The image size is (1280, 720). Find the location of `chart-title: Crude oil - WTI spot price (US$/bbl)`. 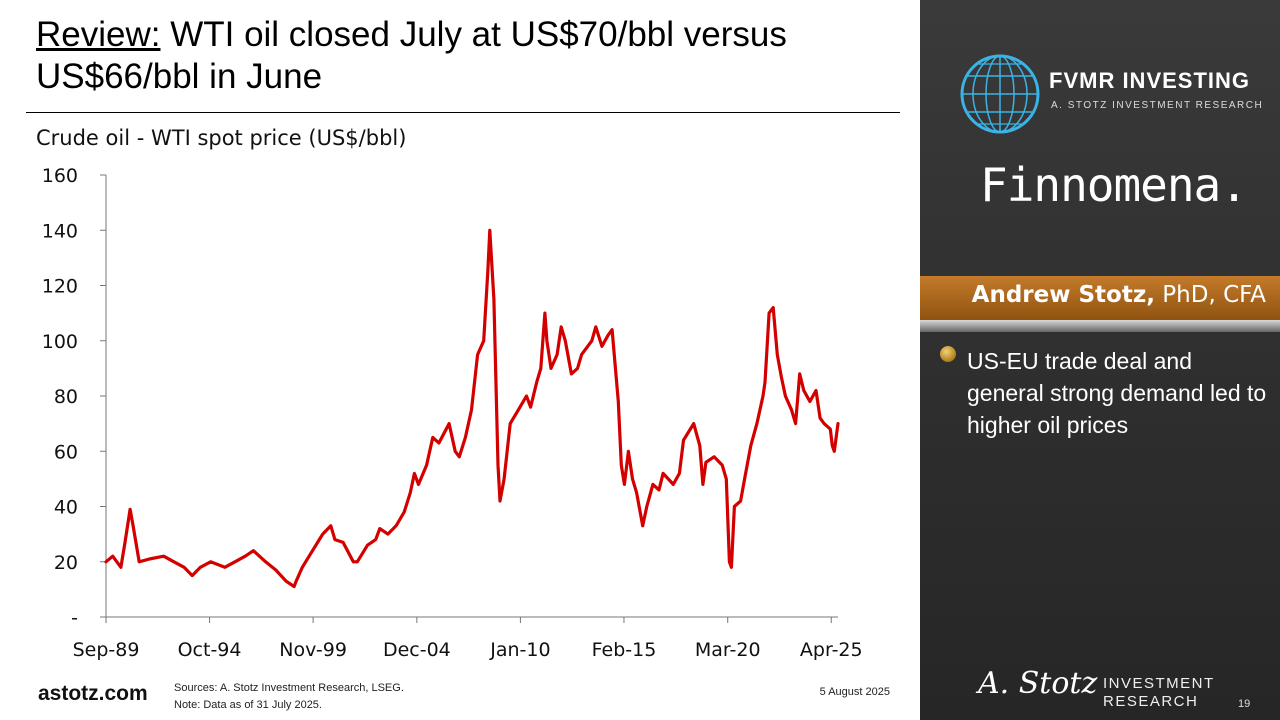

chart-title: Crude oil - WTI spot price (US$/bbl) is located at coordinates (221, 138).